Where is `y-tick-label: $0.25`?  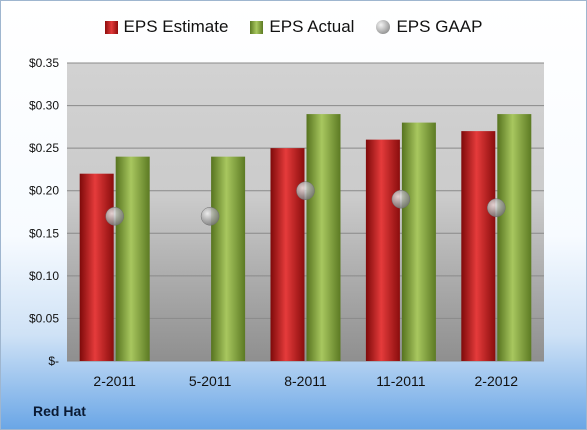 y-tick-label: $0.25 is located at coordinates (44, 148).